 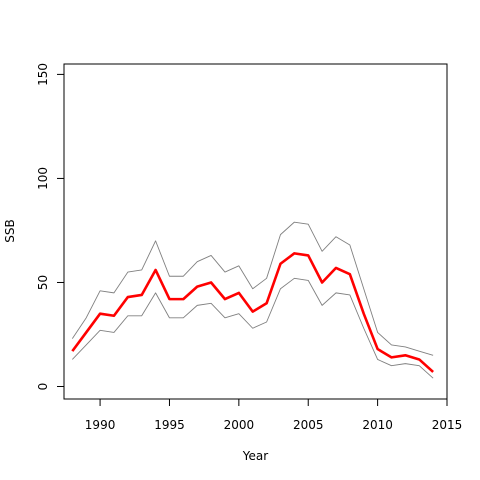 I want to click on y-tick-label: 0, so click(x=43, y=387).